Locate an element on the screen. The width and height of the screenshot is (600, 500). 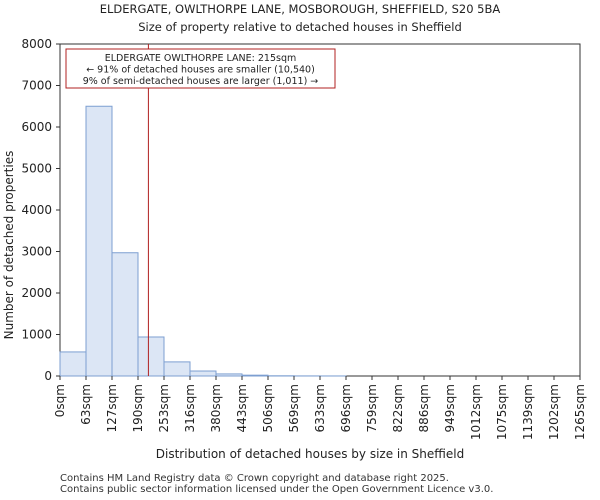
annotation-box is located at coordinates (200, 68).